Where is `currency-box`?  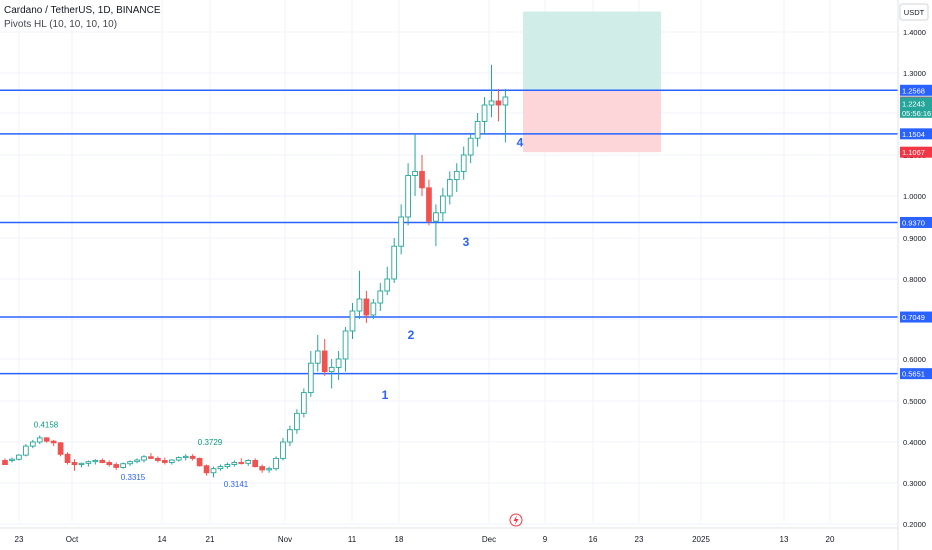 currency-box is located at coordinates (914, 12).